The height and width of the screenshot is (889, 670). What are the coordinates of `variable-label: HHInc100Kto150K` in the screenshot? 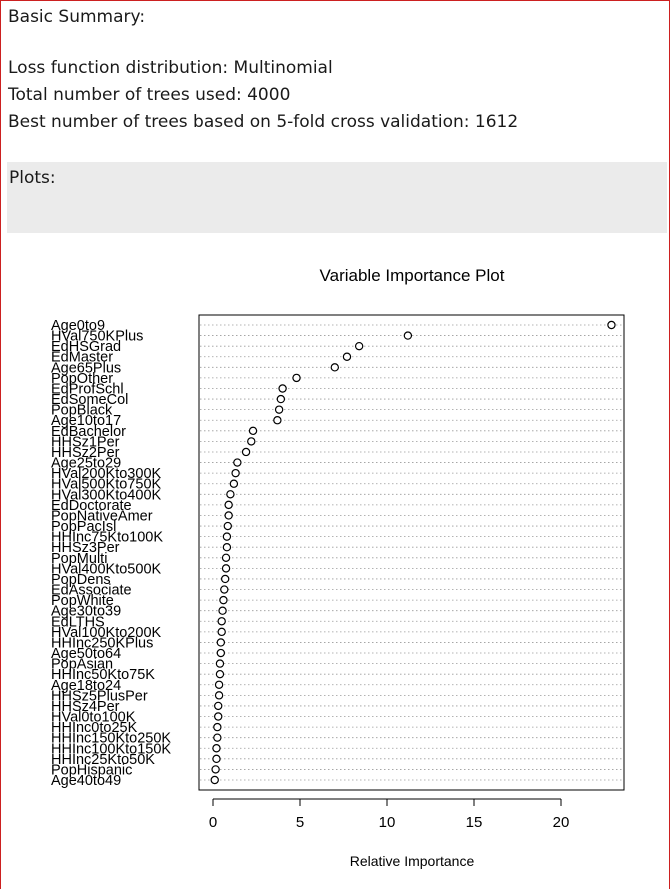 It's located at (111, 749).